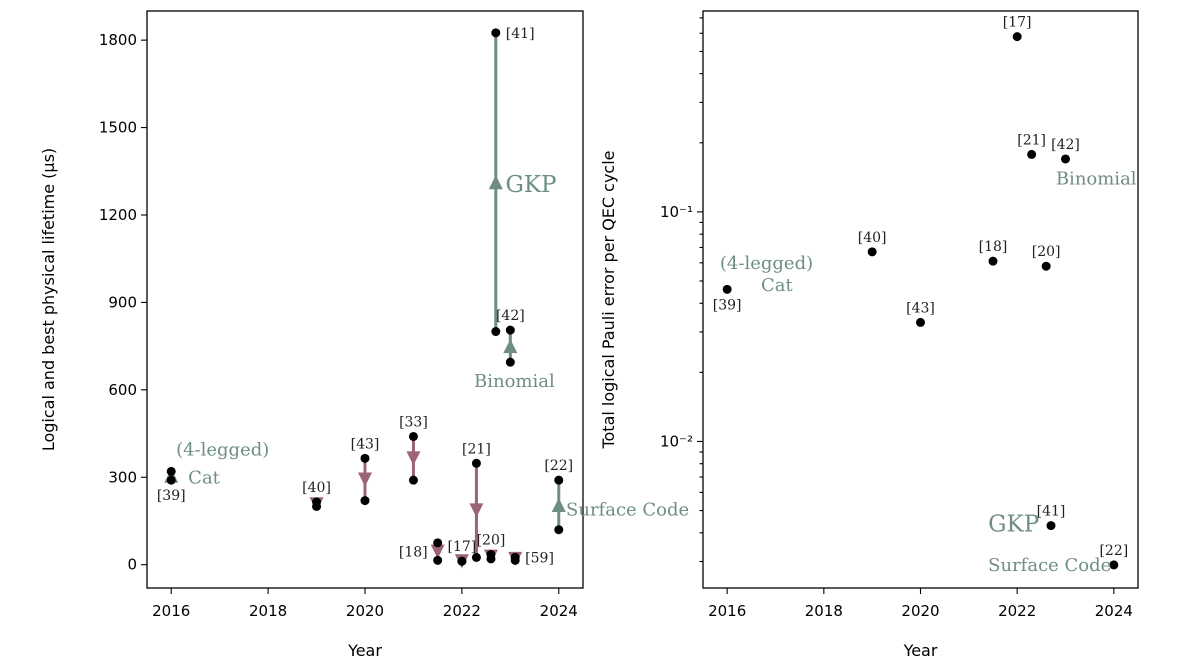 The height and width of the screenshot is (666, 1184). Describe the element at coordinates (122, 302) in the screenshot. I see `y-tick-label: 900` at that location.